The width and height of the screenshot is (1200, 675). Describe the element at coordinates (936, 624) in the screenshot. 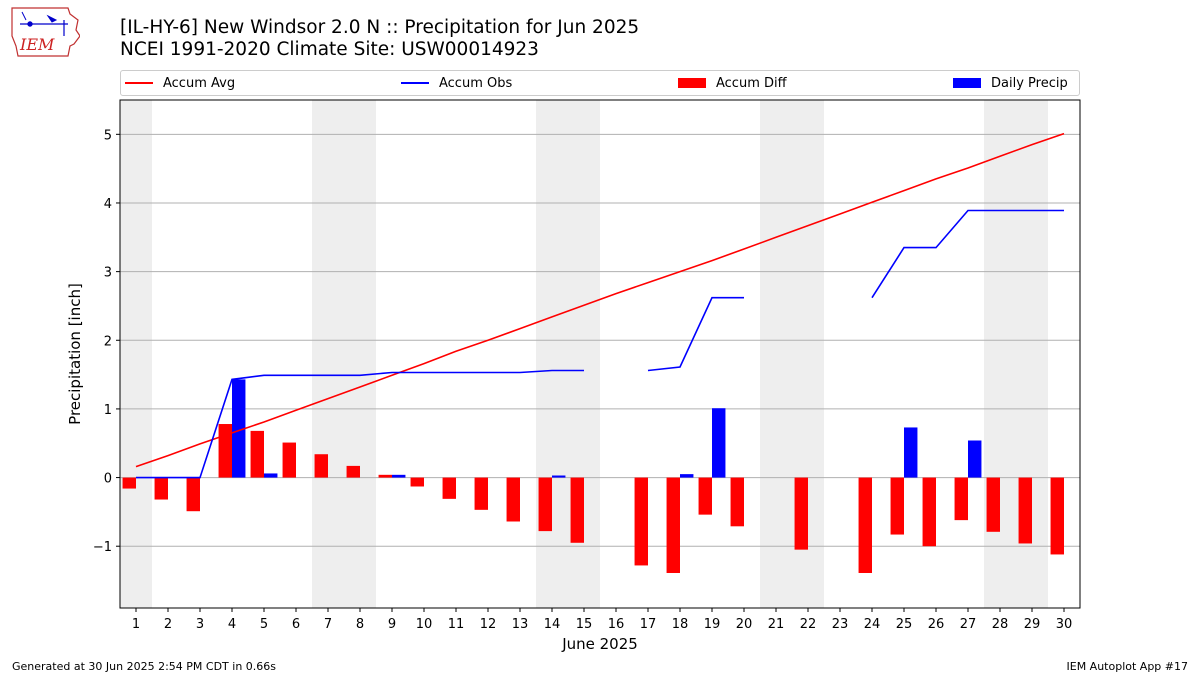

I see `x-tick-label: 26` at that location.